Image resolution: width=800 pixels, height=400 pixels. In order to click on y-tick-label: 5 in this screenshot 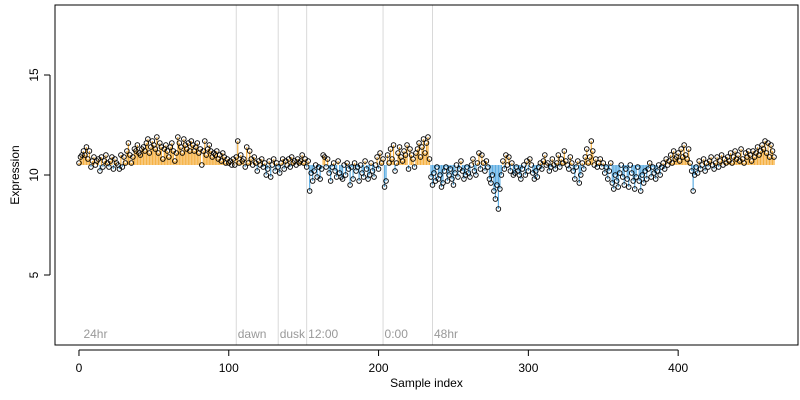, I will do `click(34, 274)`.